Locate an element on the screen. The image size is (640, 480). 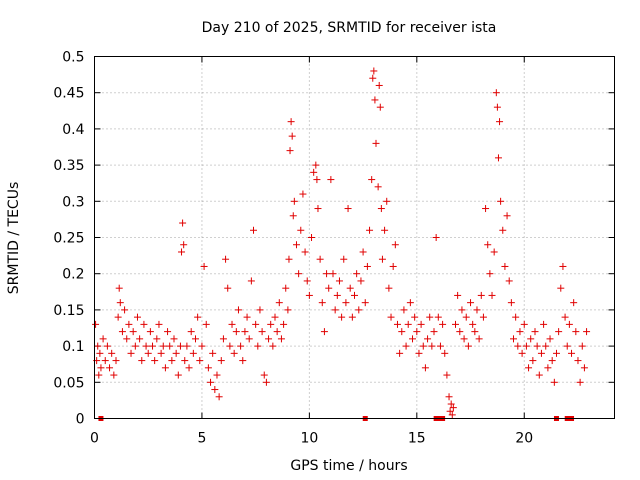
y-tick-label: 0.45 is located at coordinates (68, 94).